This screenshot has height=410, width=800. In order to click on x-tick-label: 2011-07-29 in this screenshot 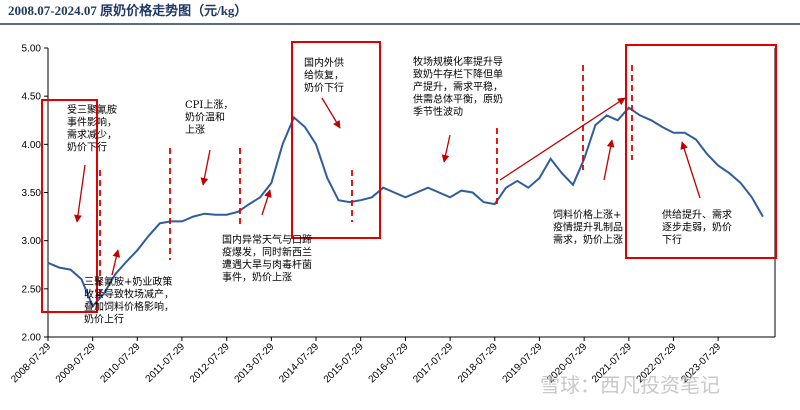, I will do `click(166, 363)`.